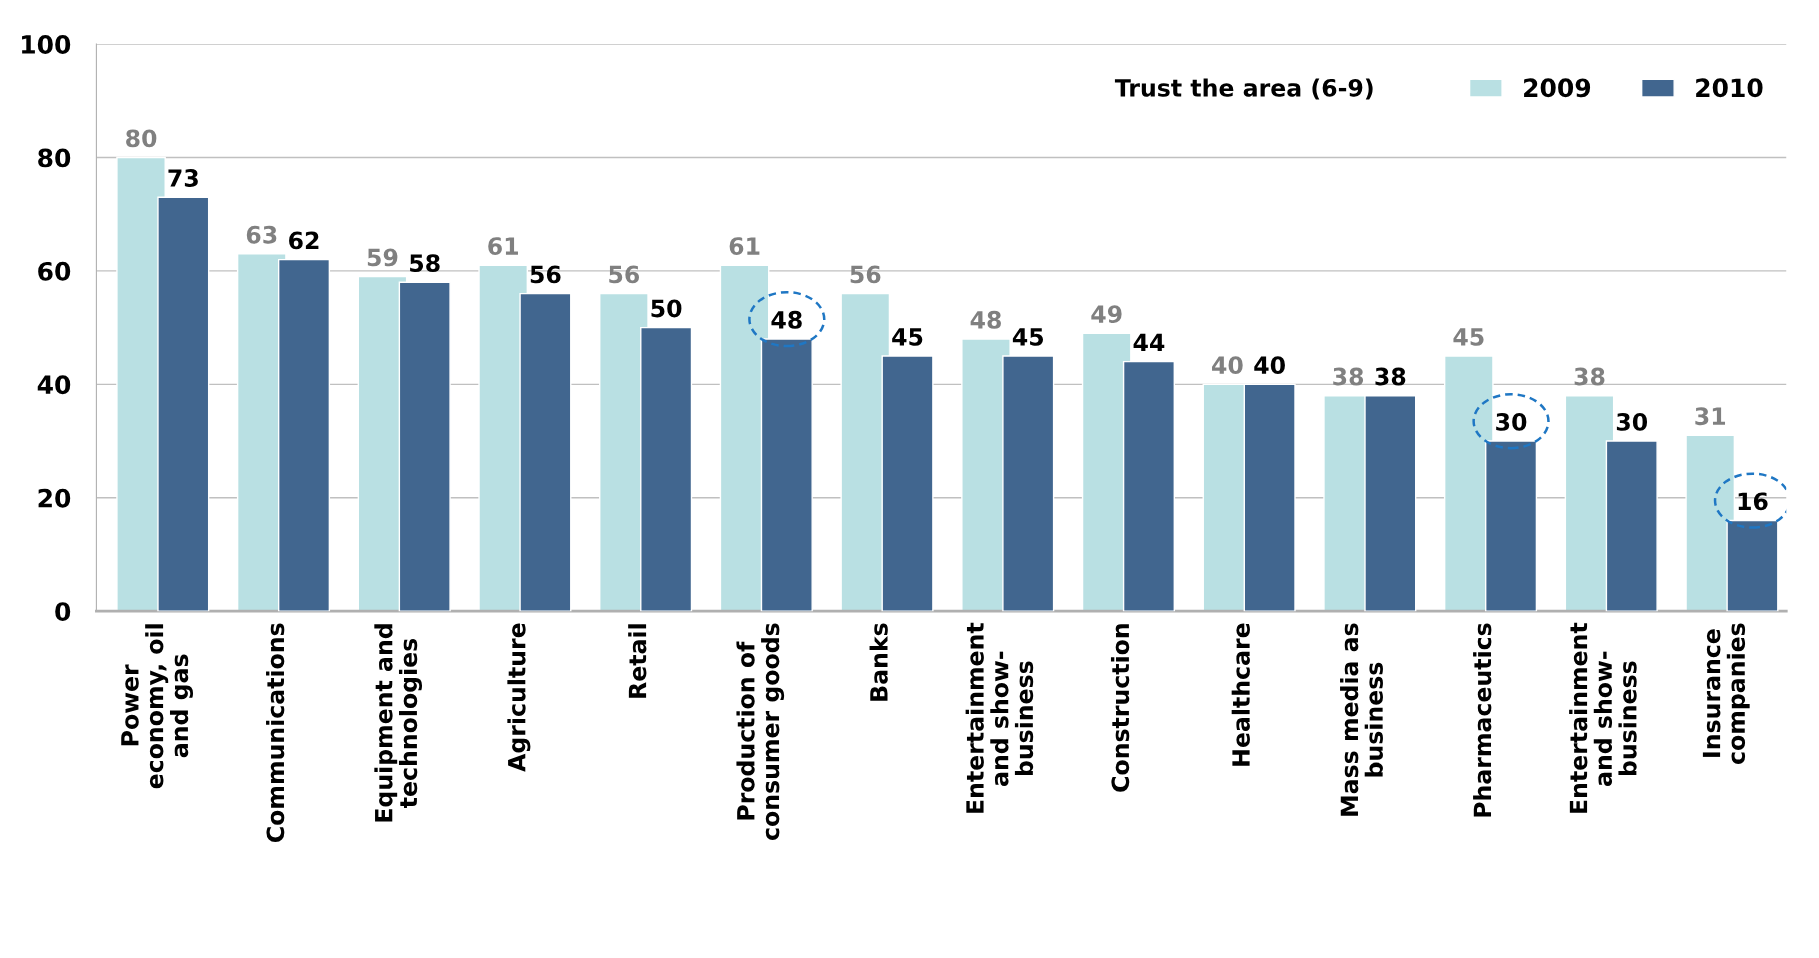 This screenshot has height=958, width=1819. What do you see at coordinates (519, 697) in the screenshot?
I see `x-tick-label: Agriculture` at bounding box center [519, 697].